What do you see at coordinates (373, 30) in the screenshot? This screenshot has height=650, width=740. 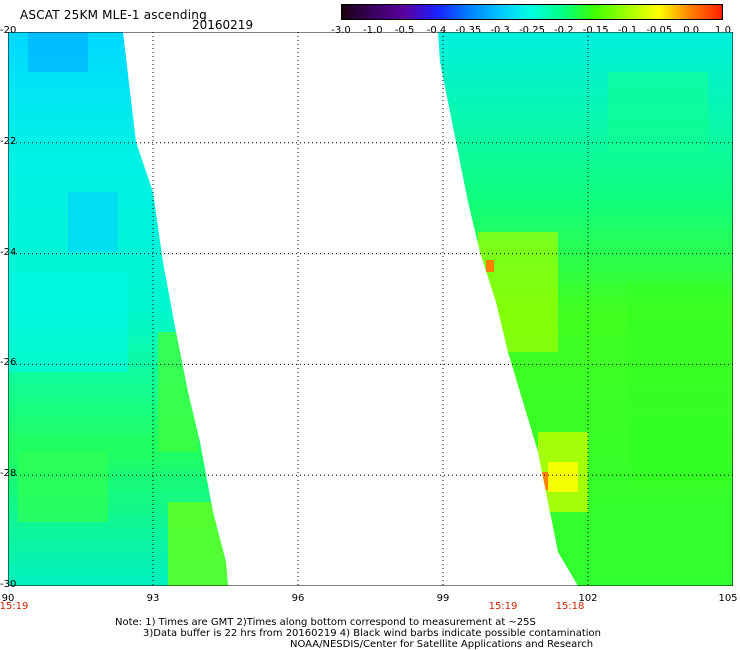 I see `colorbar-tick: -1.0` at bounding box center [373, 30].